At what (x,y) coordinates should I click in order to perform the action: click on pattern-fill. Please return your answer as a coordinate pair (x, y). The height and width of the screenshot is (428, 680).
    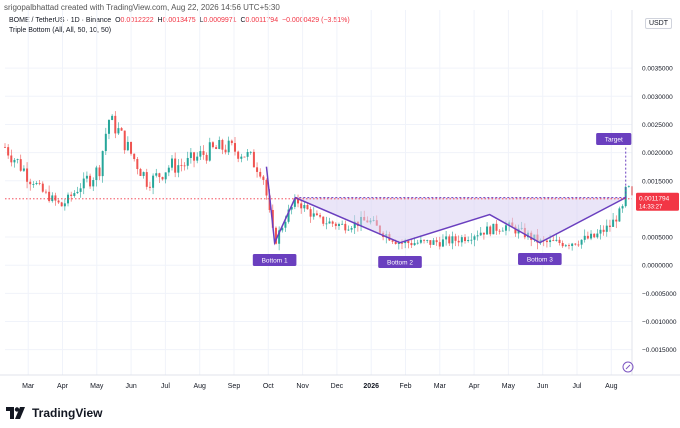
    Looking at the image, I should click on (460, 220).